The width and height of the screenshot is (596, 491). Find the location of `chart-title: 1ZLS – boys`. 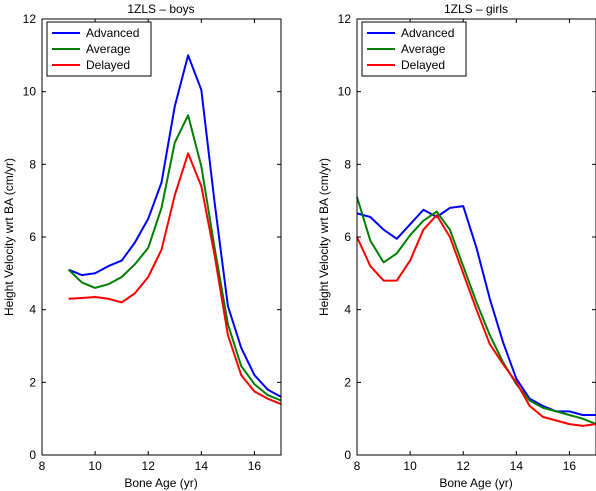

chart-title: 1ZLS – boys is located at coordinates (160, 9).